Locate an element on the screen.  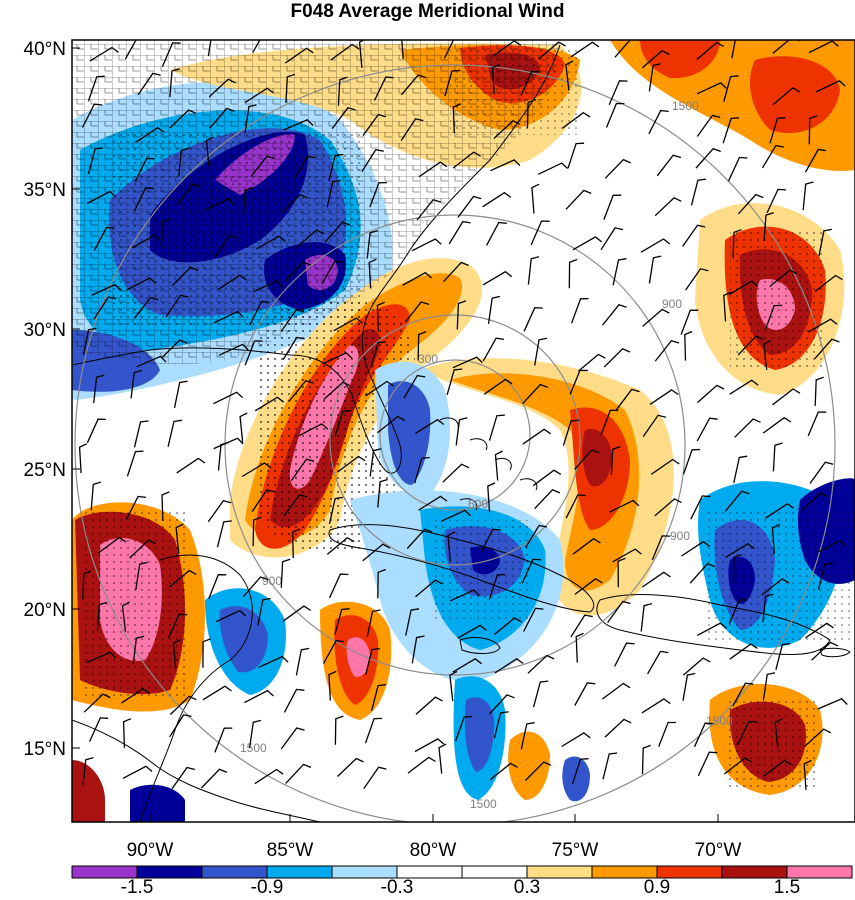
colorbar-label: -1.5 is located at coordinates (137, 887).